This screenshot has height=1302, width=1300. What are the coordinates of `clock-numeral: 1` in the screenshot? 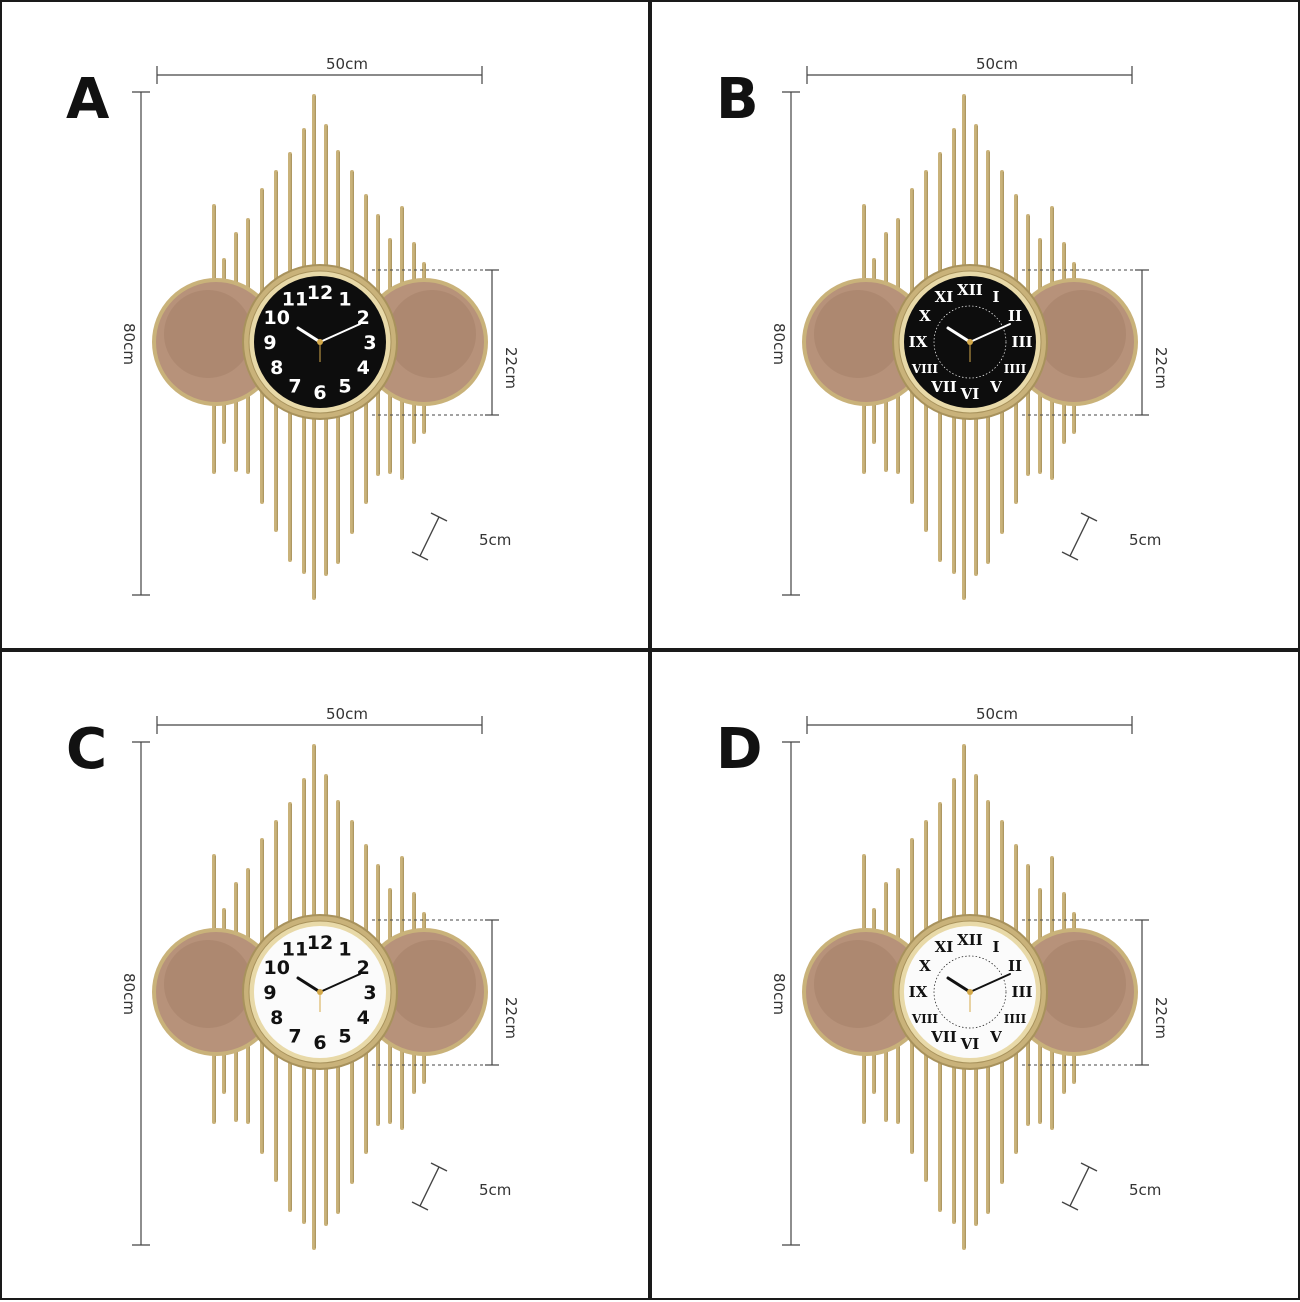 It's located at (344, 950).